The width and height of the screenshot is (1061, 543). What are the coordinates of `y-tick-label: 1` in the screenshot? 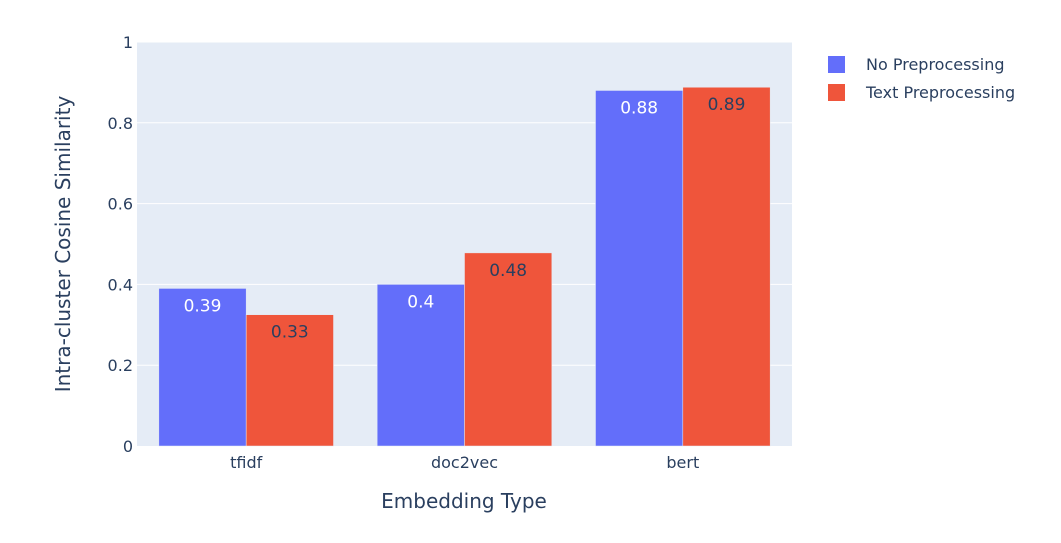 It's located at (128, 42).